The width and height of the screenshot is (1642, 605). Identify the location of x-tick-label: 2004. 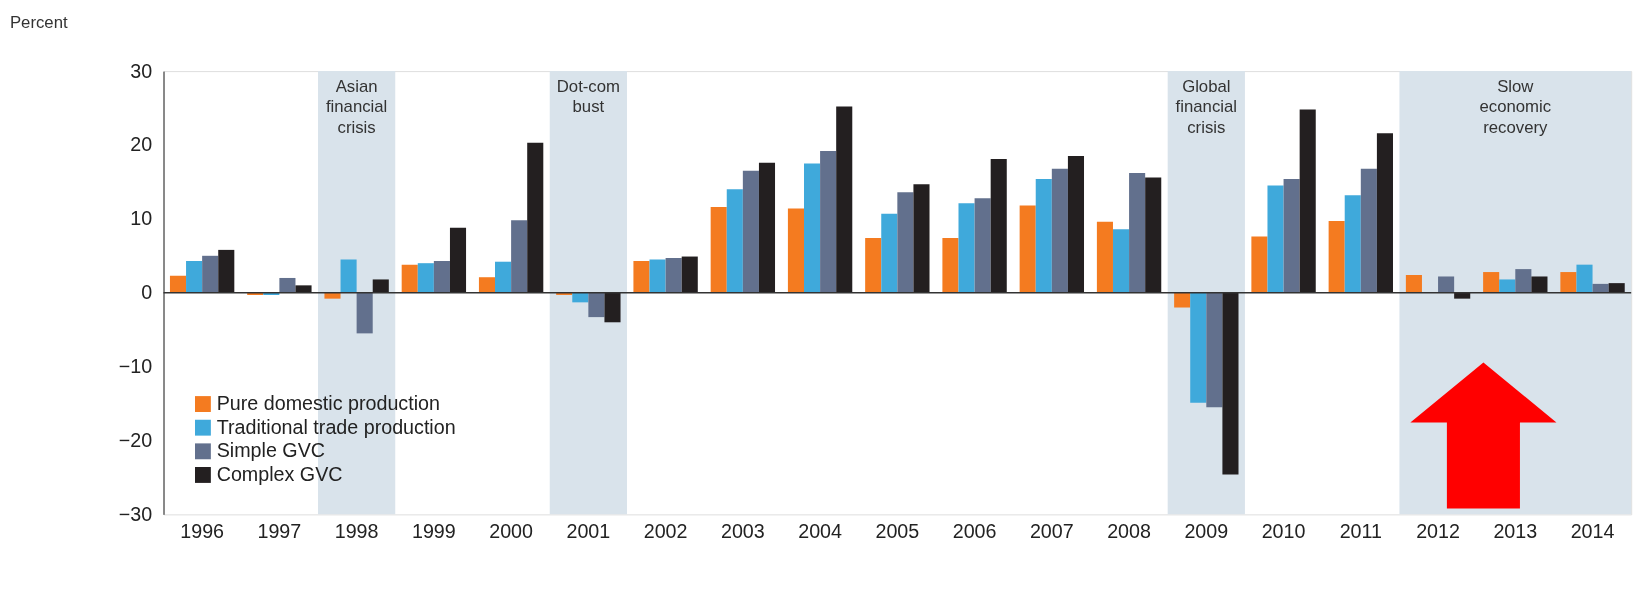
(820, 531).